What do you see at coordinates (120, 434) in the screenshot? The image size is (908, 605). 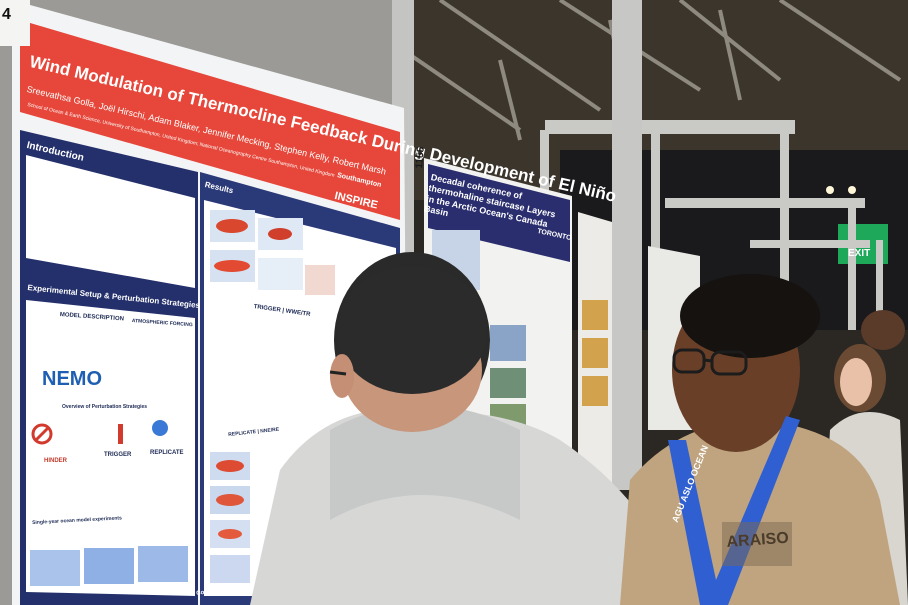 I see `thermometer-icon` at bounding box center [120, 434].